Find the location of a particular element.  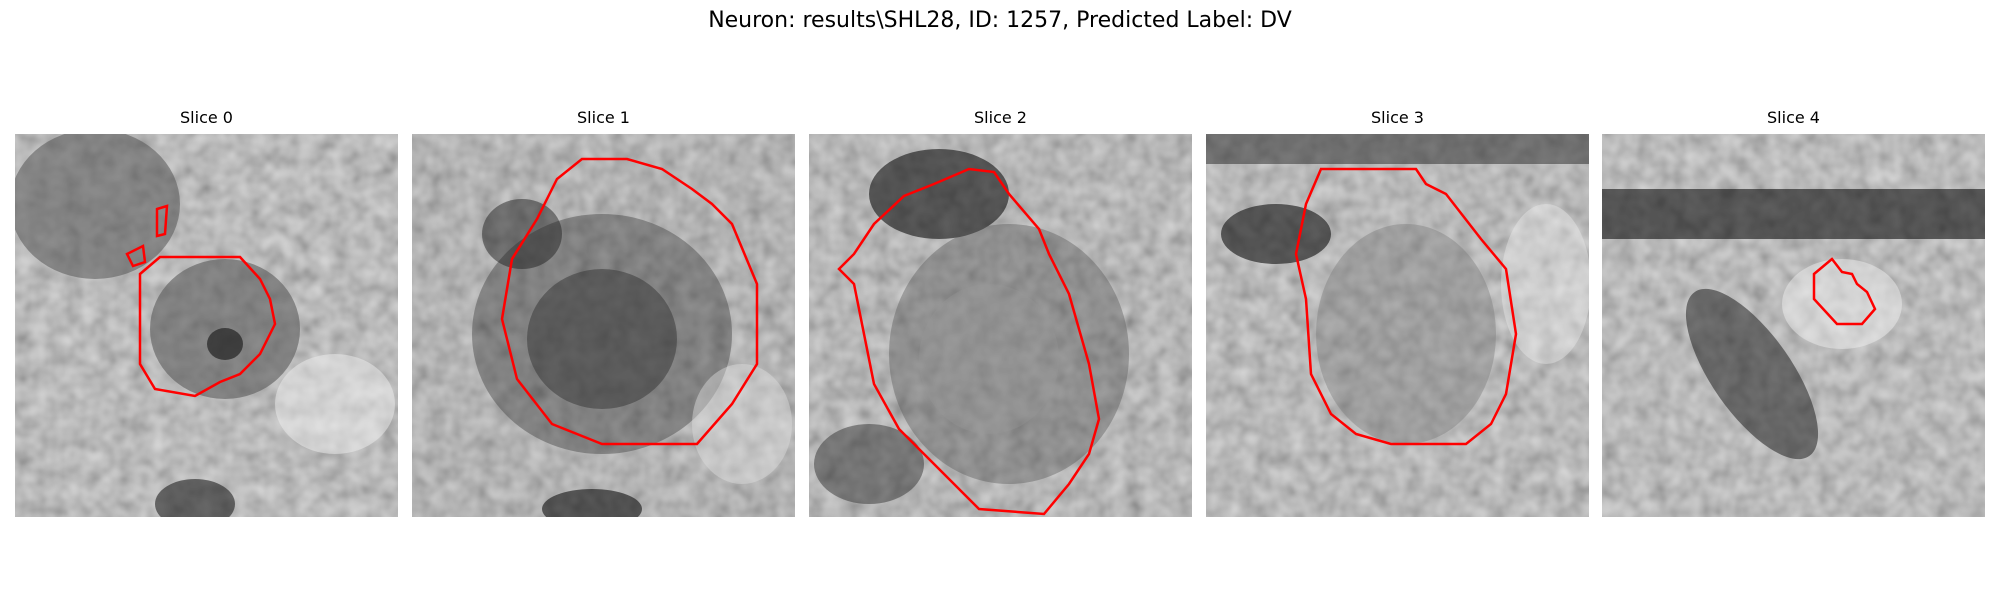

slice-title-1: Slice 1 is located at coordinates (603, 117).